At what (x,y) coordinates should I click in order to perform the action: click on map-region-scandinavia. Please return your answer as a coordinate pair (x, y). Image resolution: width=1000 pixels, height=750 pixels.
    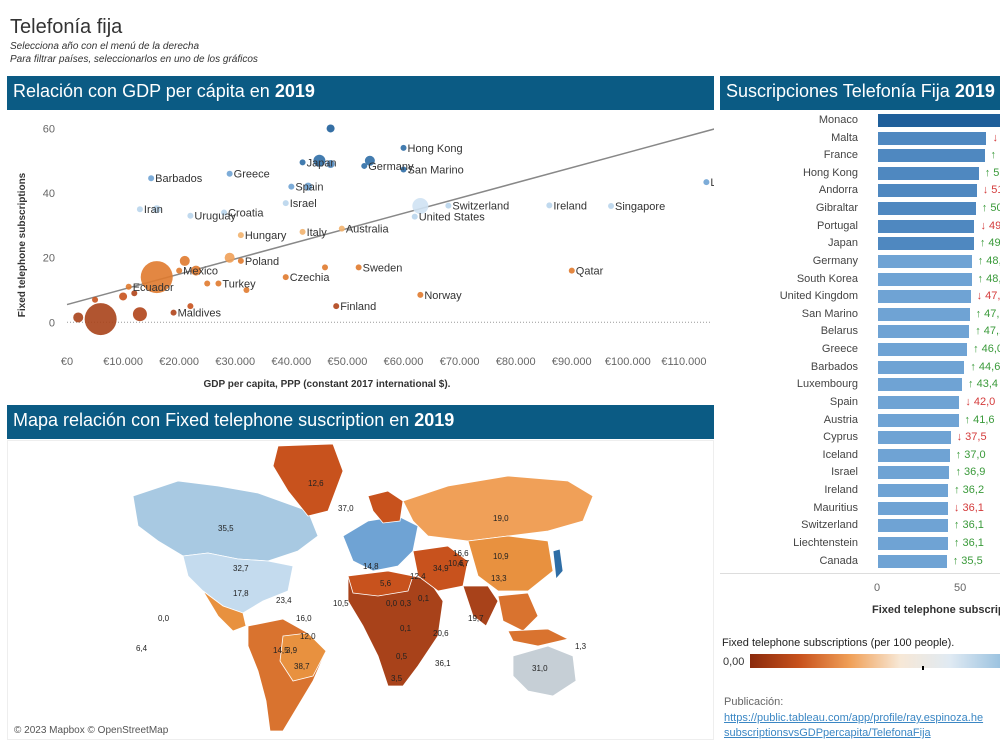
    Looking at the image, I should click on (385, 507).